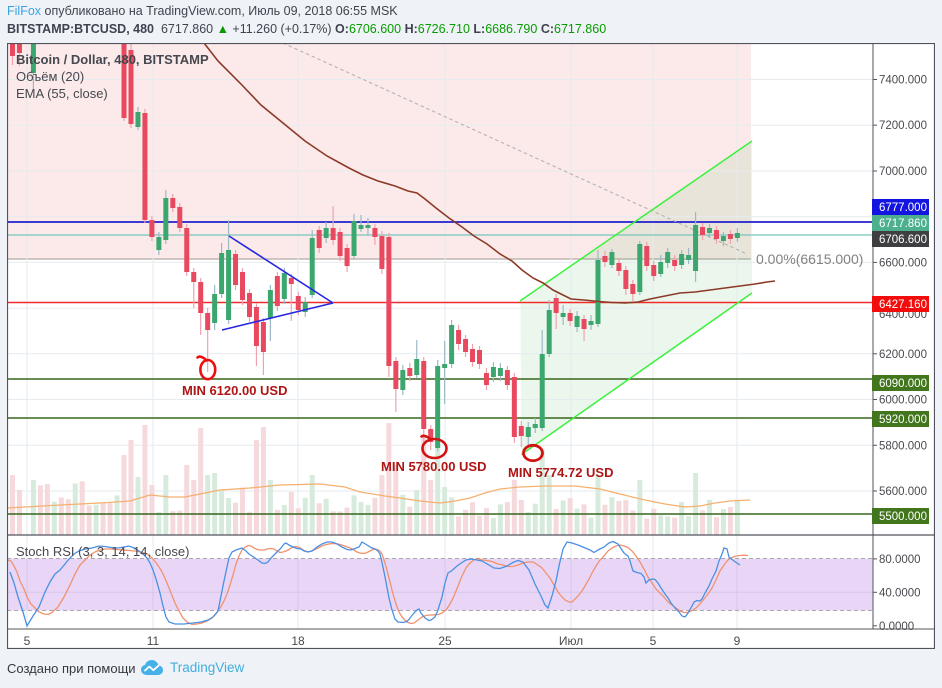  What do you see at coordinates (235, 390) in the screenshot?
I see `svg-text: MIN 6120.00 USD` at bounding box center [235, 390].